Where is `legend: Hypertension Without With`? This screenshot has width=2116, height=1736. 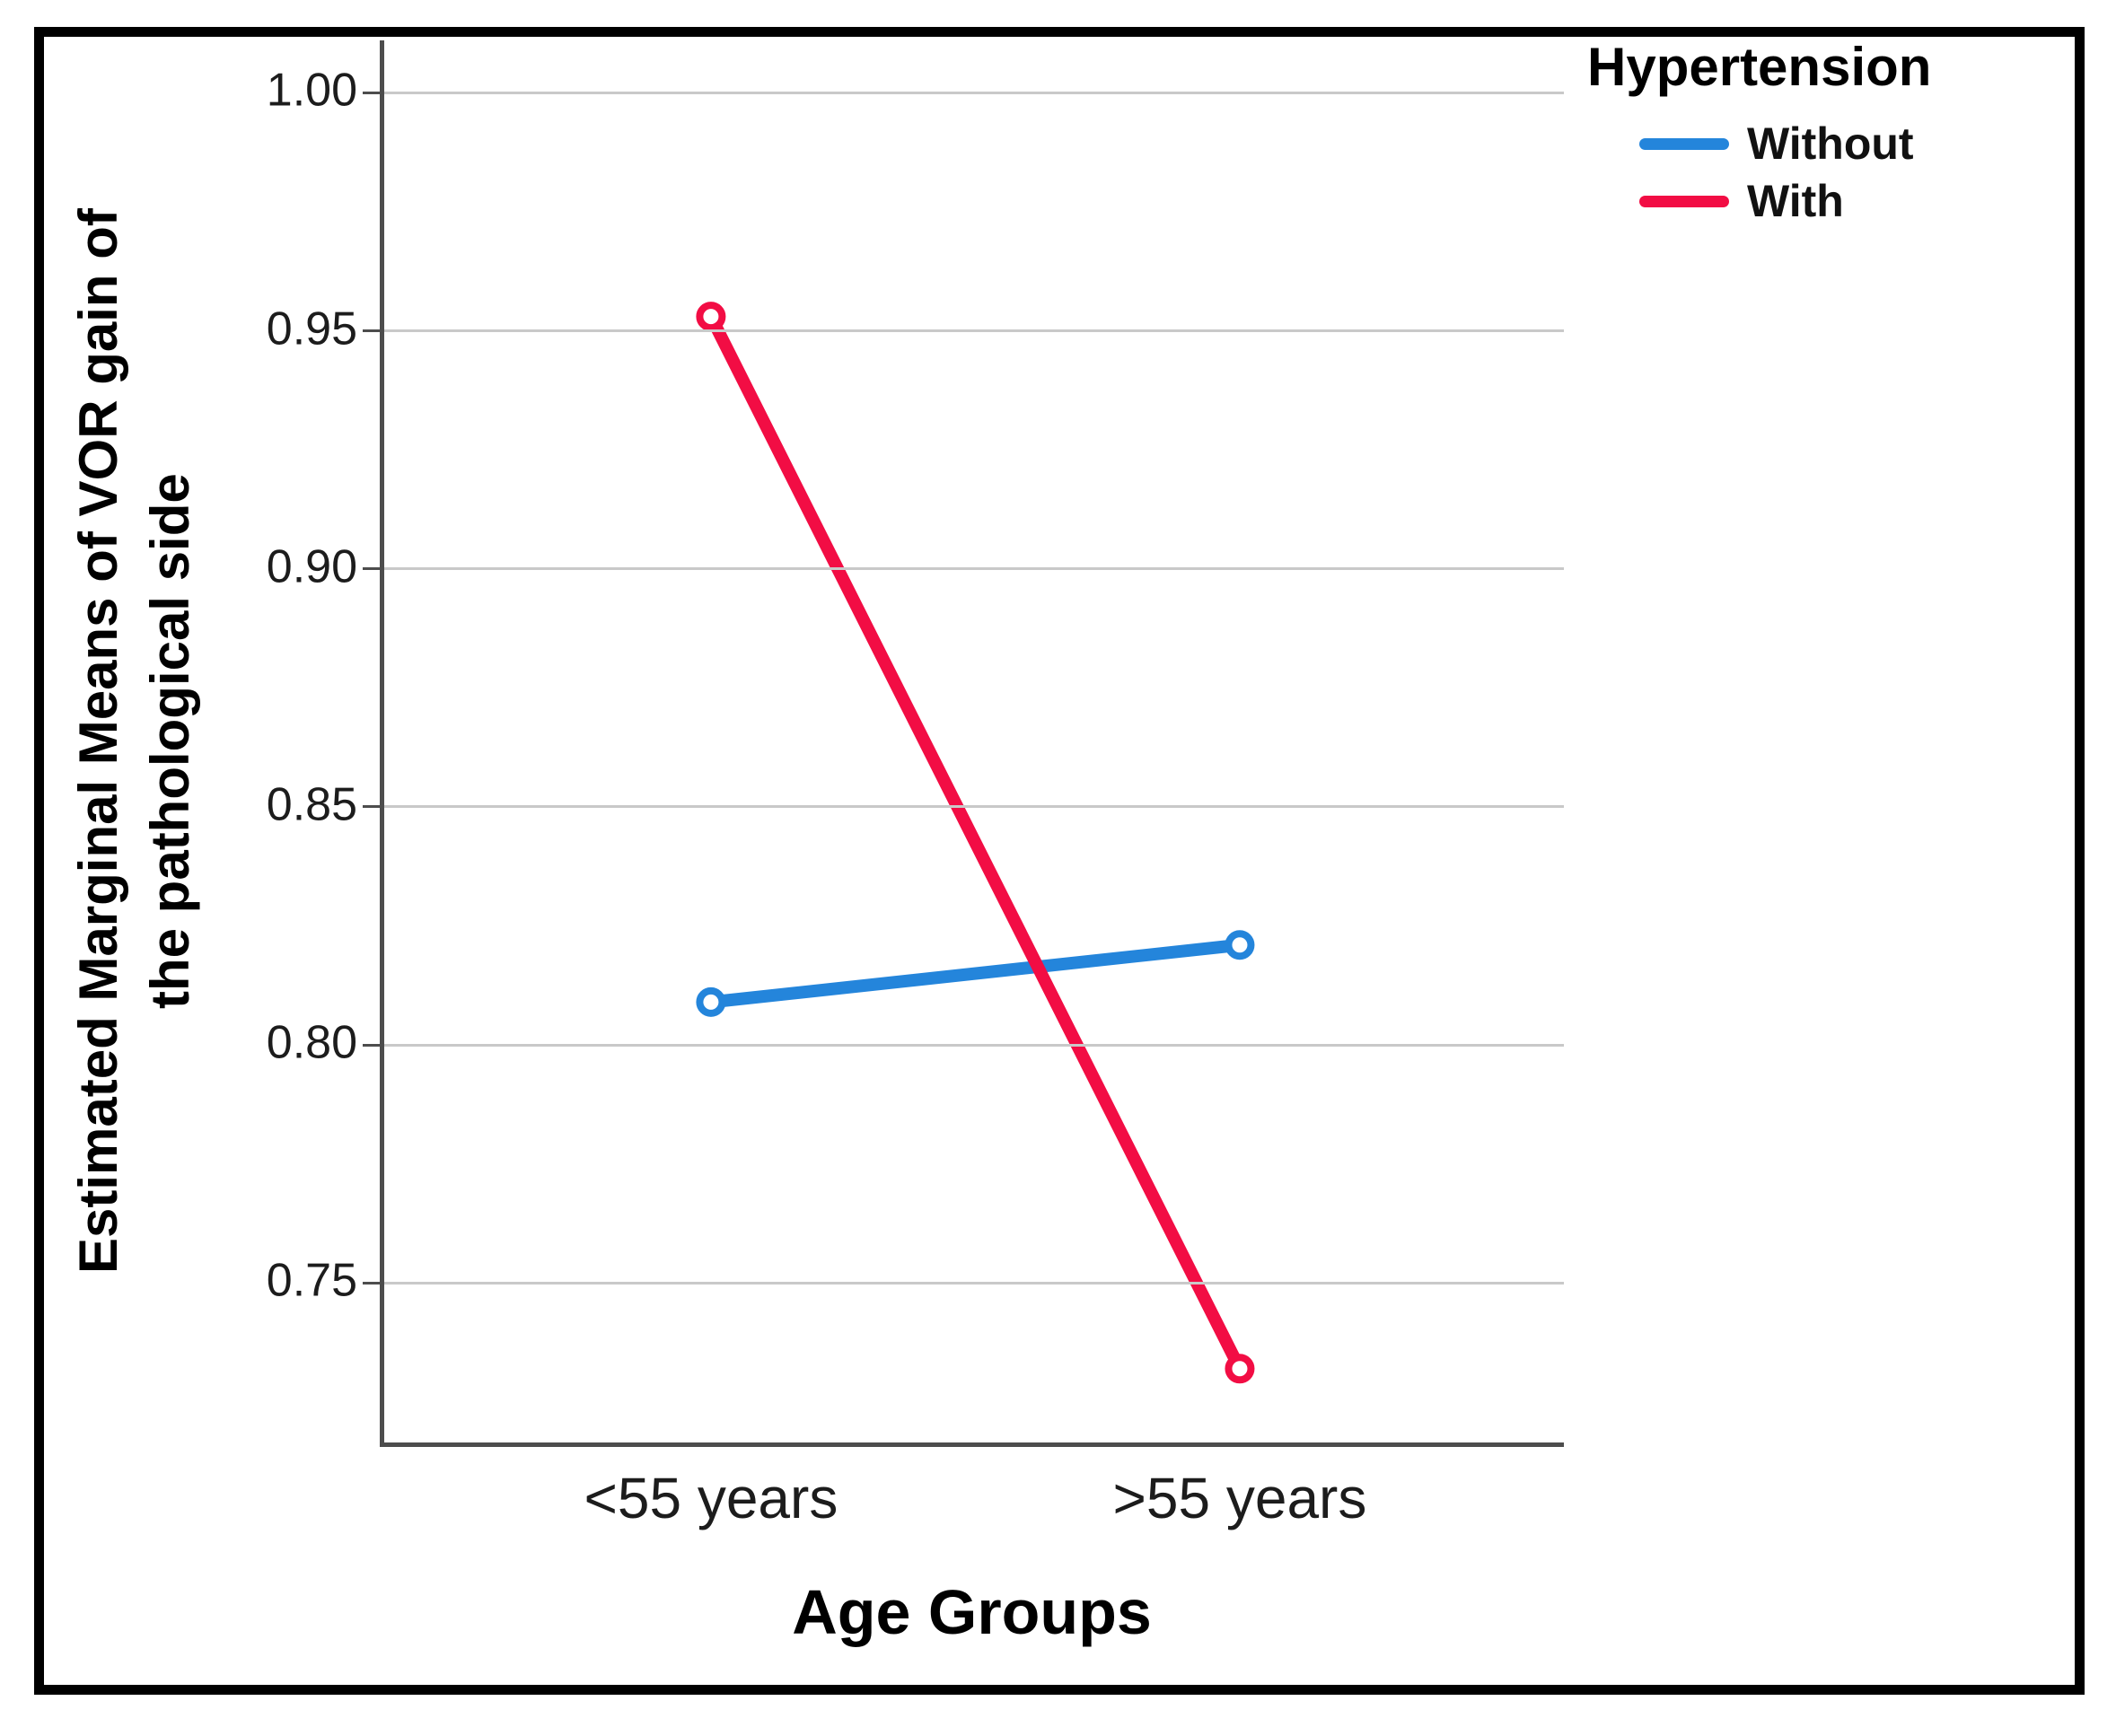 legend: Hypertension Without With is located at coordinates (1759, 131).